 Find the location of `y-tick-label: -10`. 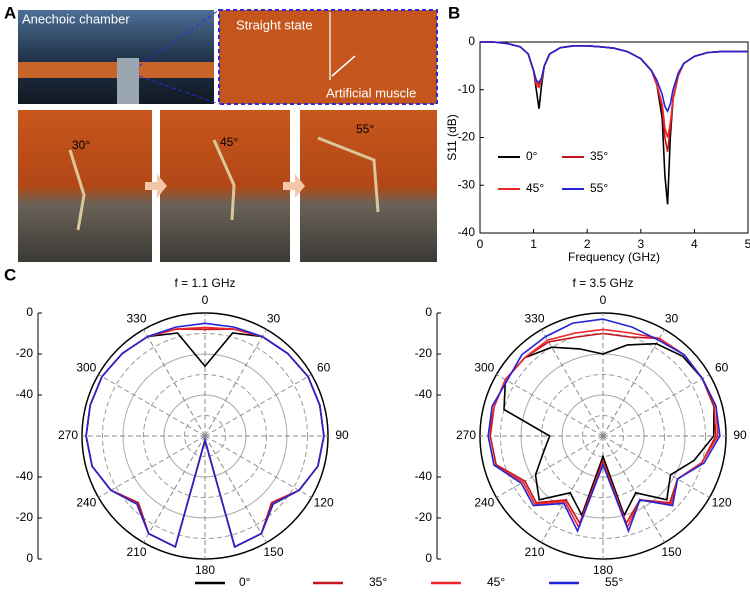

y-tick-label: -10 is located at coordinates (467, 89).